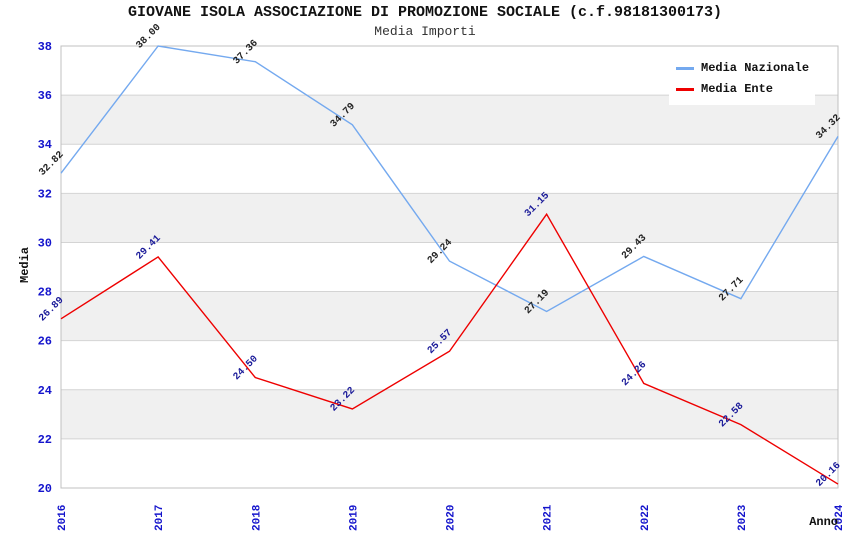 This screenshot has width=850, height=550. What do you see at coordinates (45, 194) in the screenshot?
I see `y-tick-label: 32` at bounding box center [45, 194].